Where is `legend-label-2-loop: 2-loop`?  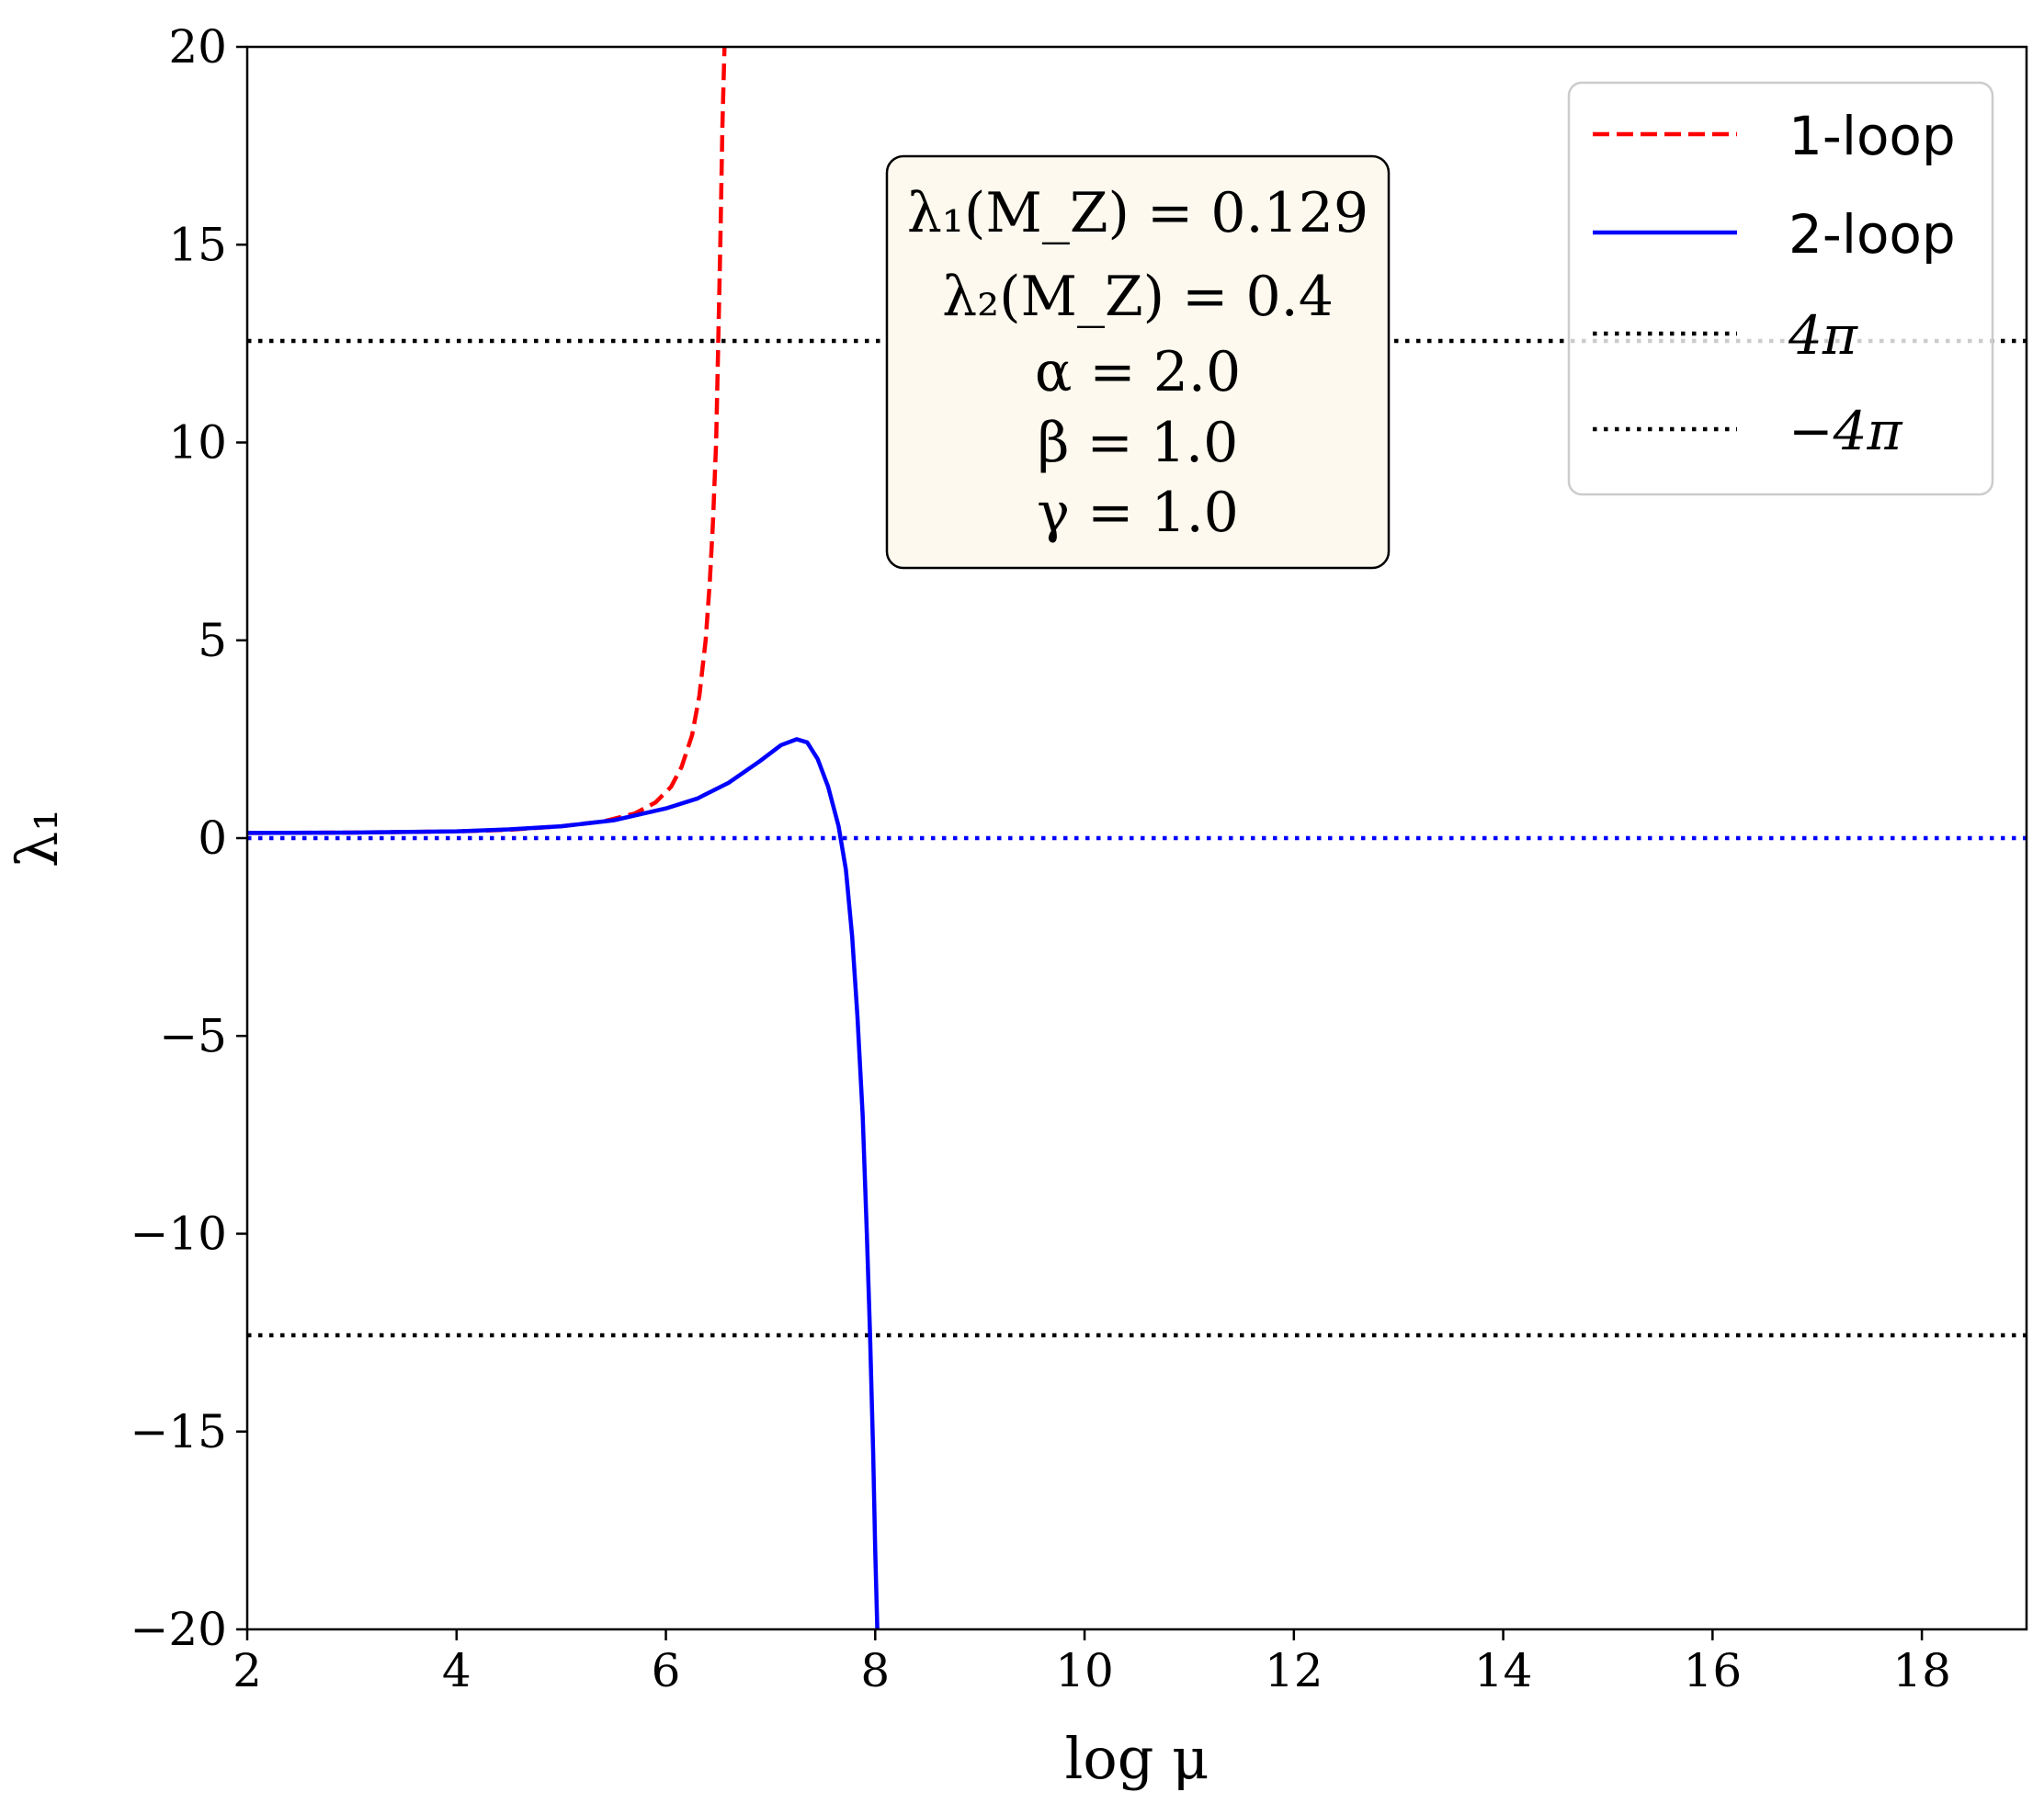 legend-label-2-loop: 2-loop is located at coordinates (1872, 234).